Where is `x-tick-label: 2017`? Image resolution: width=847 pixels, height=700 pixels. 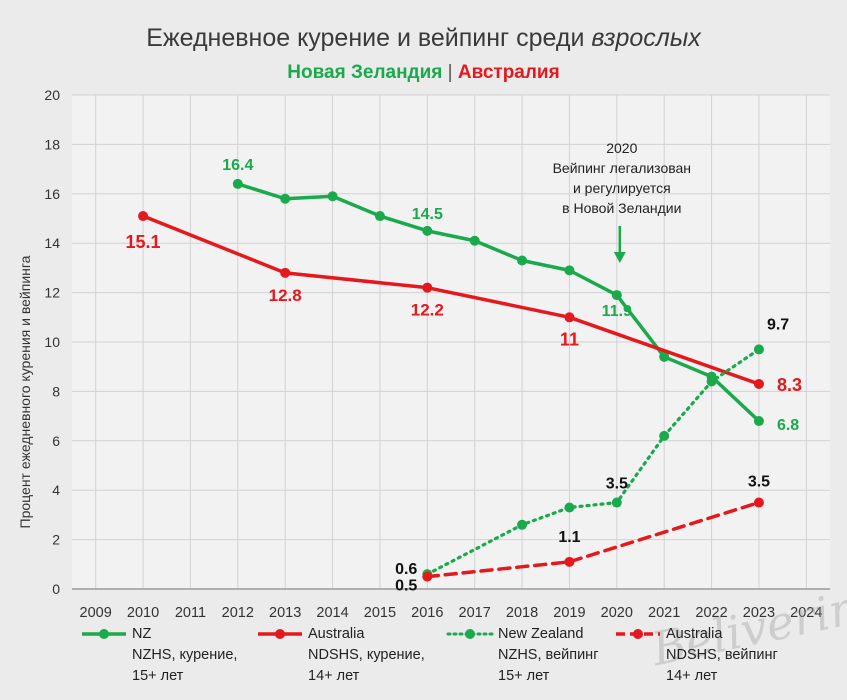 x-tick-label: 2017 is located at coordinates (475, 613).